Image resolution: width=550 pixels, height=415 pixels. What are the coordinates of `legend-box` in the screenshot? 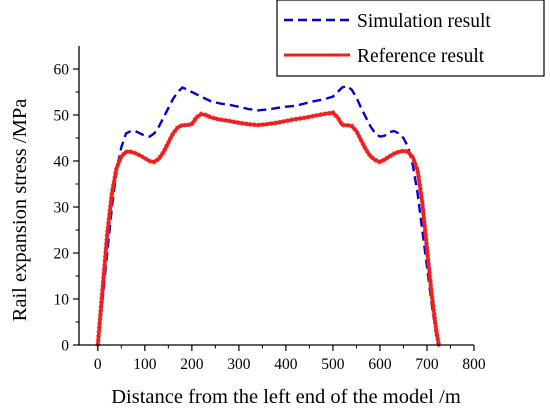 It's located at (410, 38).